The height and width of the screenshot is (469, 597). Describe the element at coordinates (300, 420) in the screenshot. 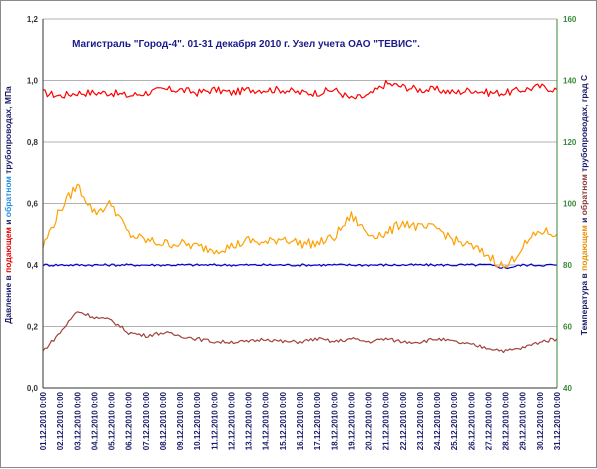

I see `x-tick-label: 16.12.2010 0:00` at that location.